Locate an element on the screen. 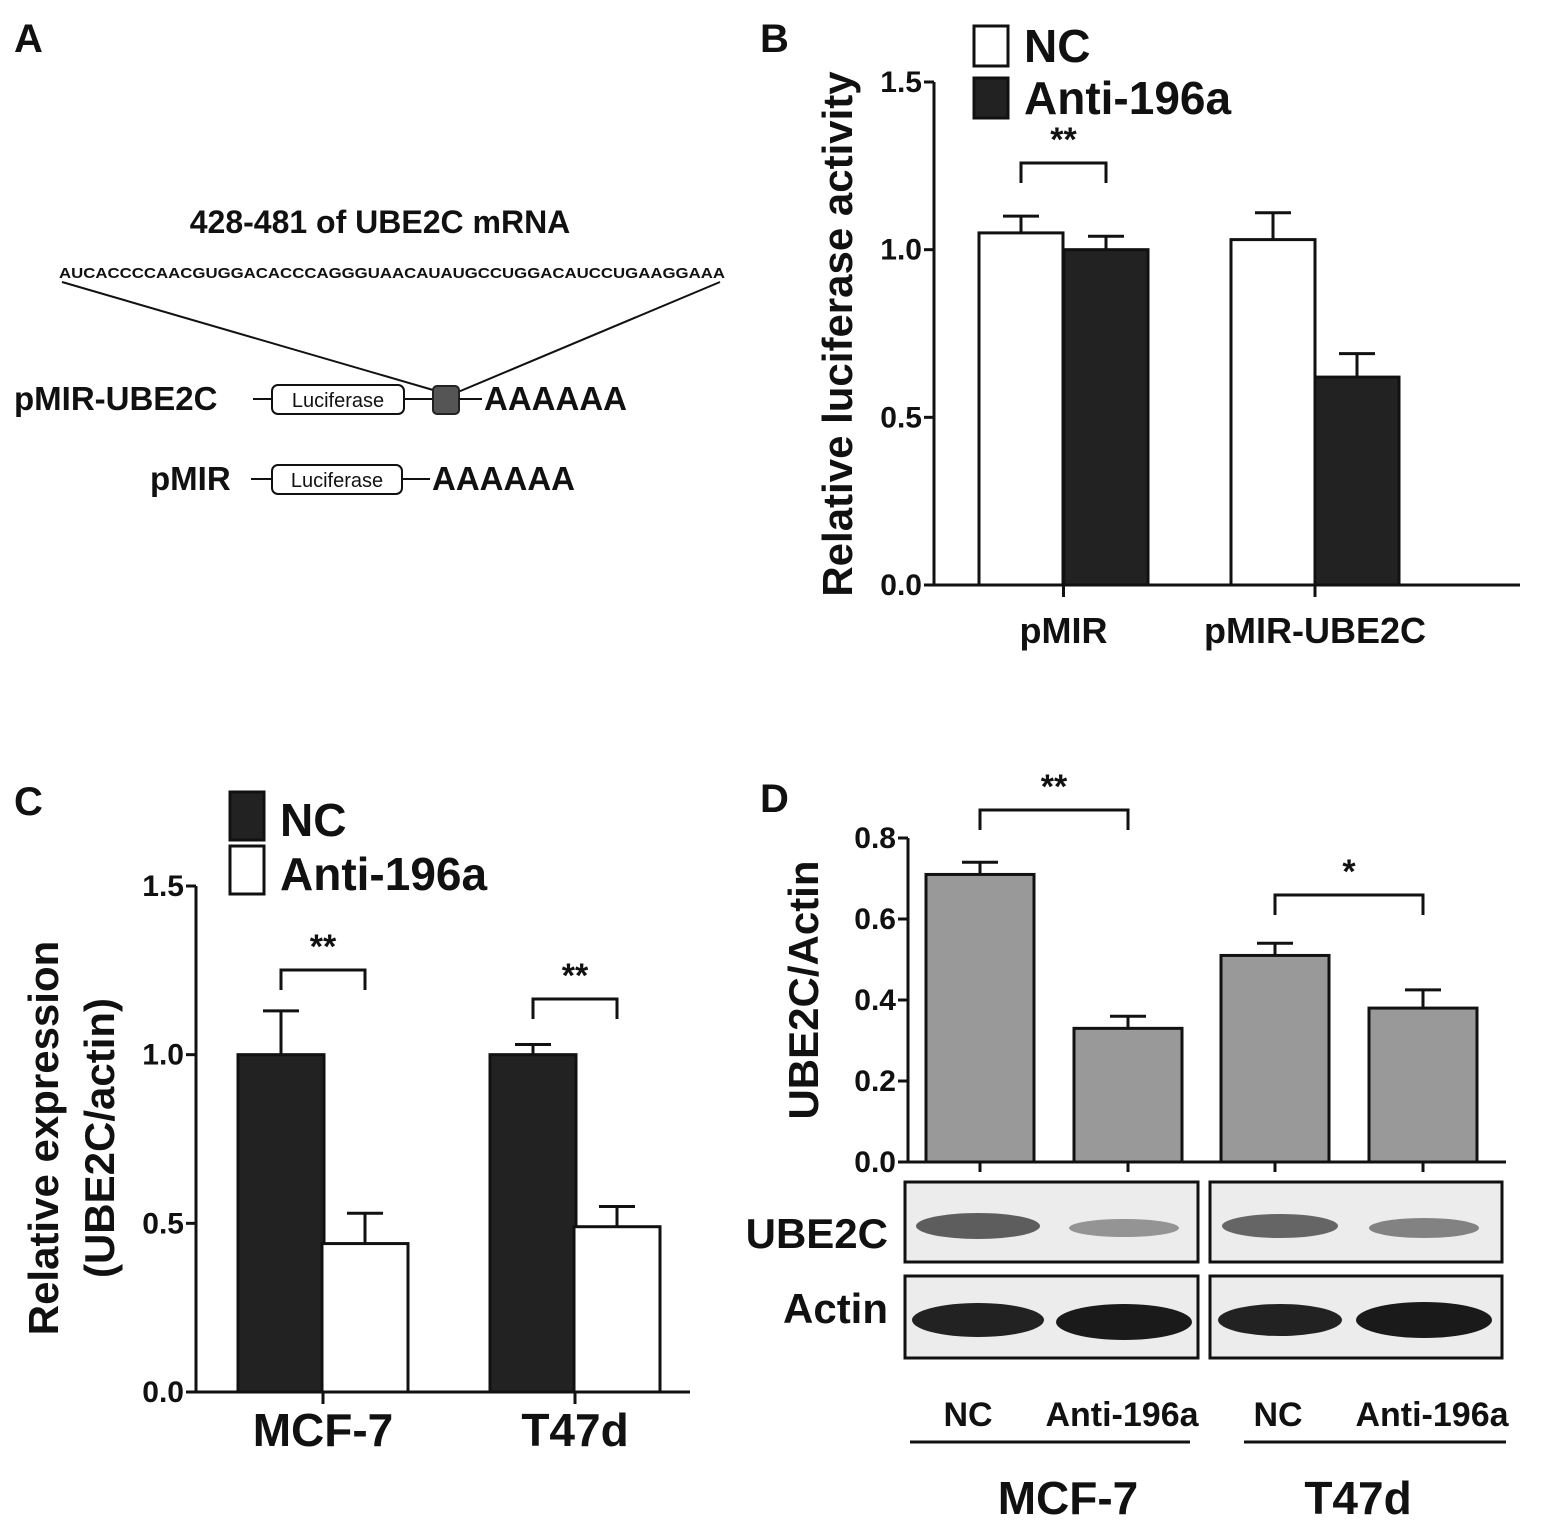 The height and width of the screenshot is (1534, 1550). blot-row-label-ube2c: UBE2C is located at coordinates (817, 1233).